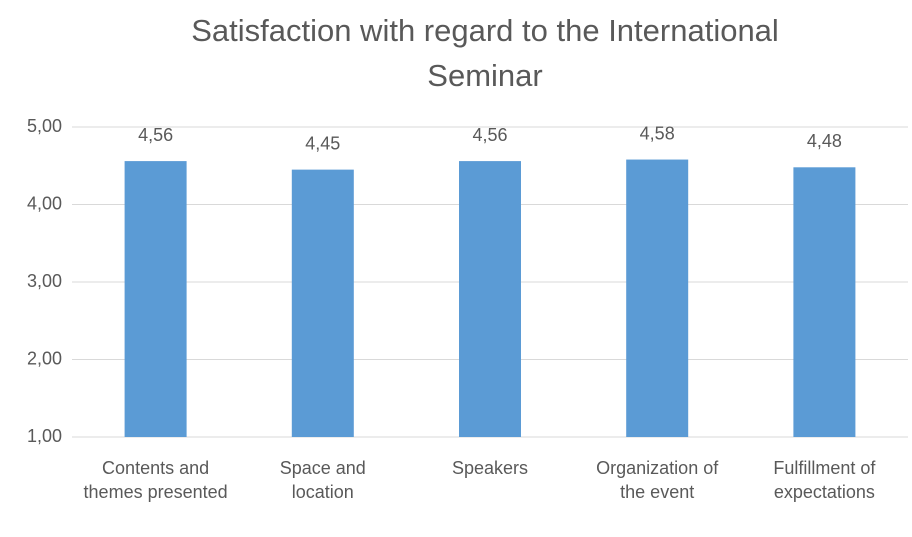  What do you see at coordinates (44, 358) in the screenshot?
I see `y-tick-label: 2,00` at bounding box center [44, 358].